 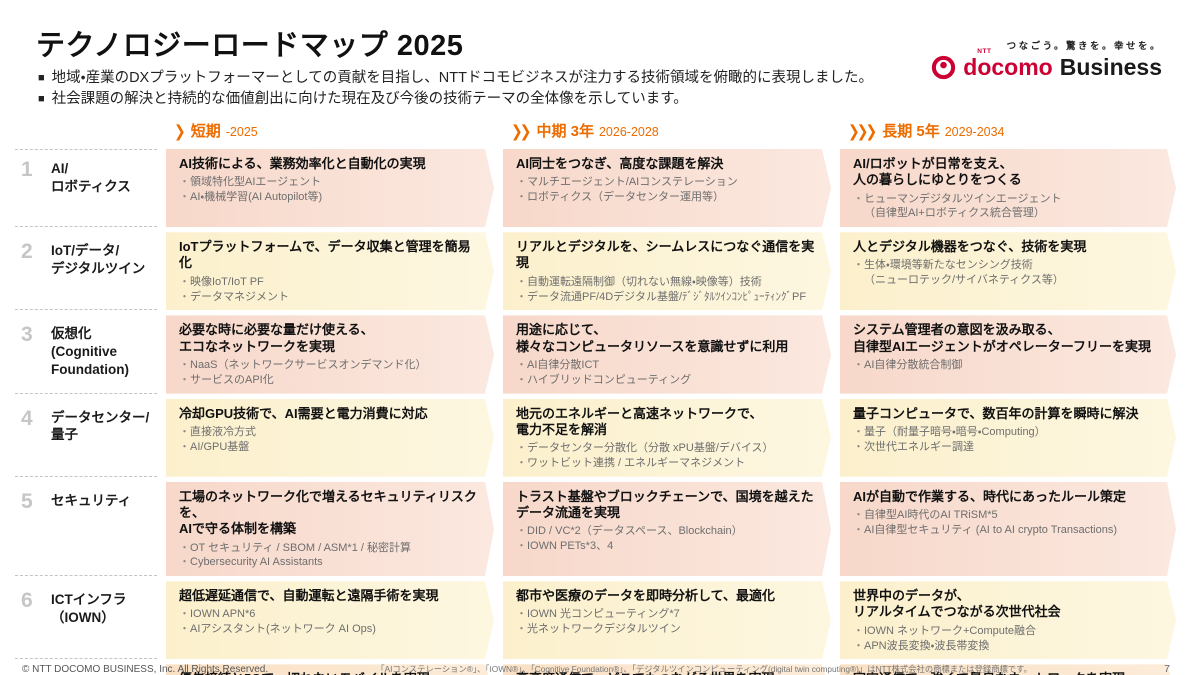 I want to click on row-number: 6, so click(x=27, y=601).